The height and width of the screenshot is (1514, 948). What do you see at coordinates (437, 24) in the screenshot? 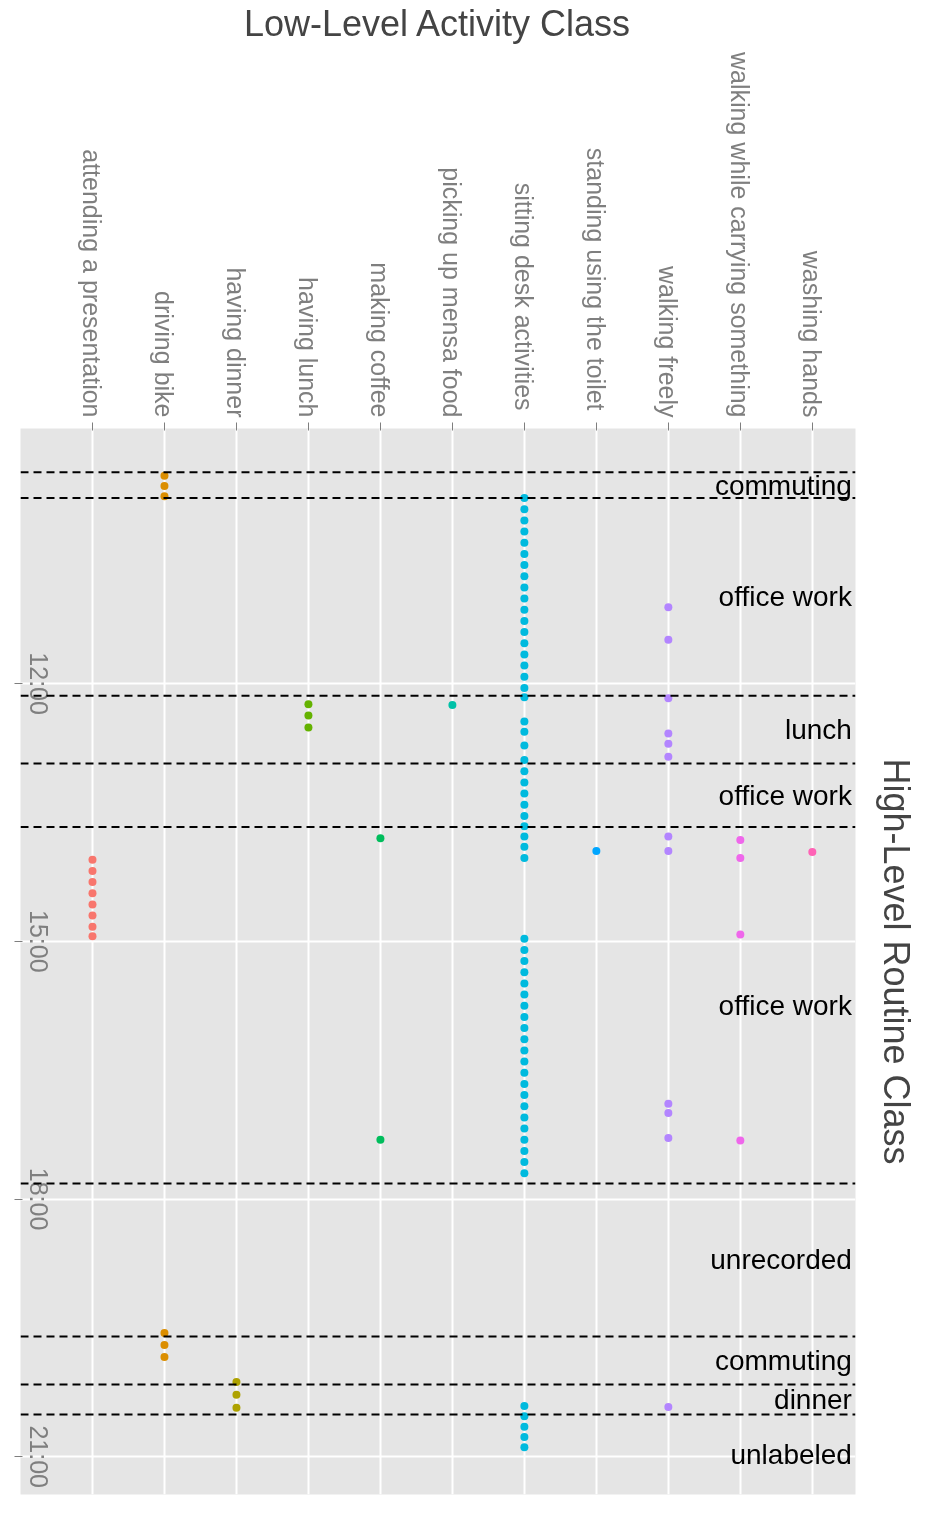
I see `x-axis-title: Low-Level Activity Class` at bounding box center [437, 24].